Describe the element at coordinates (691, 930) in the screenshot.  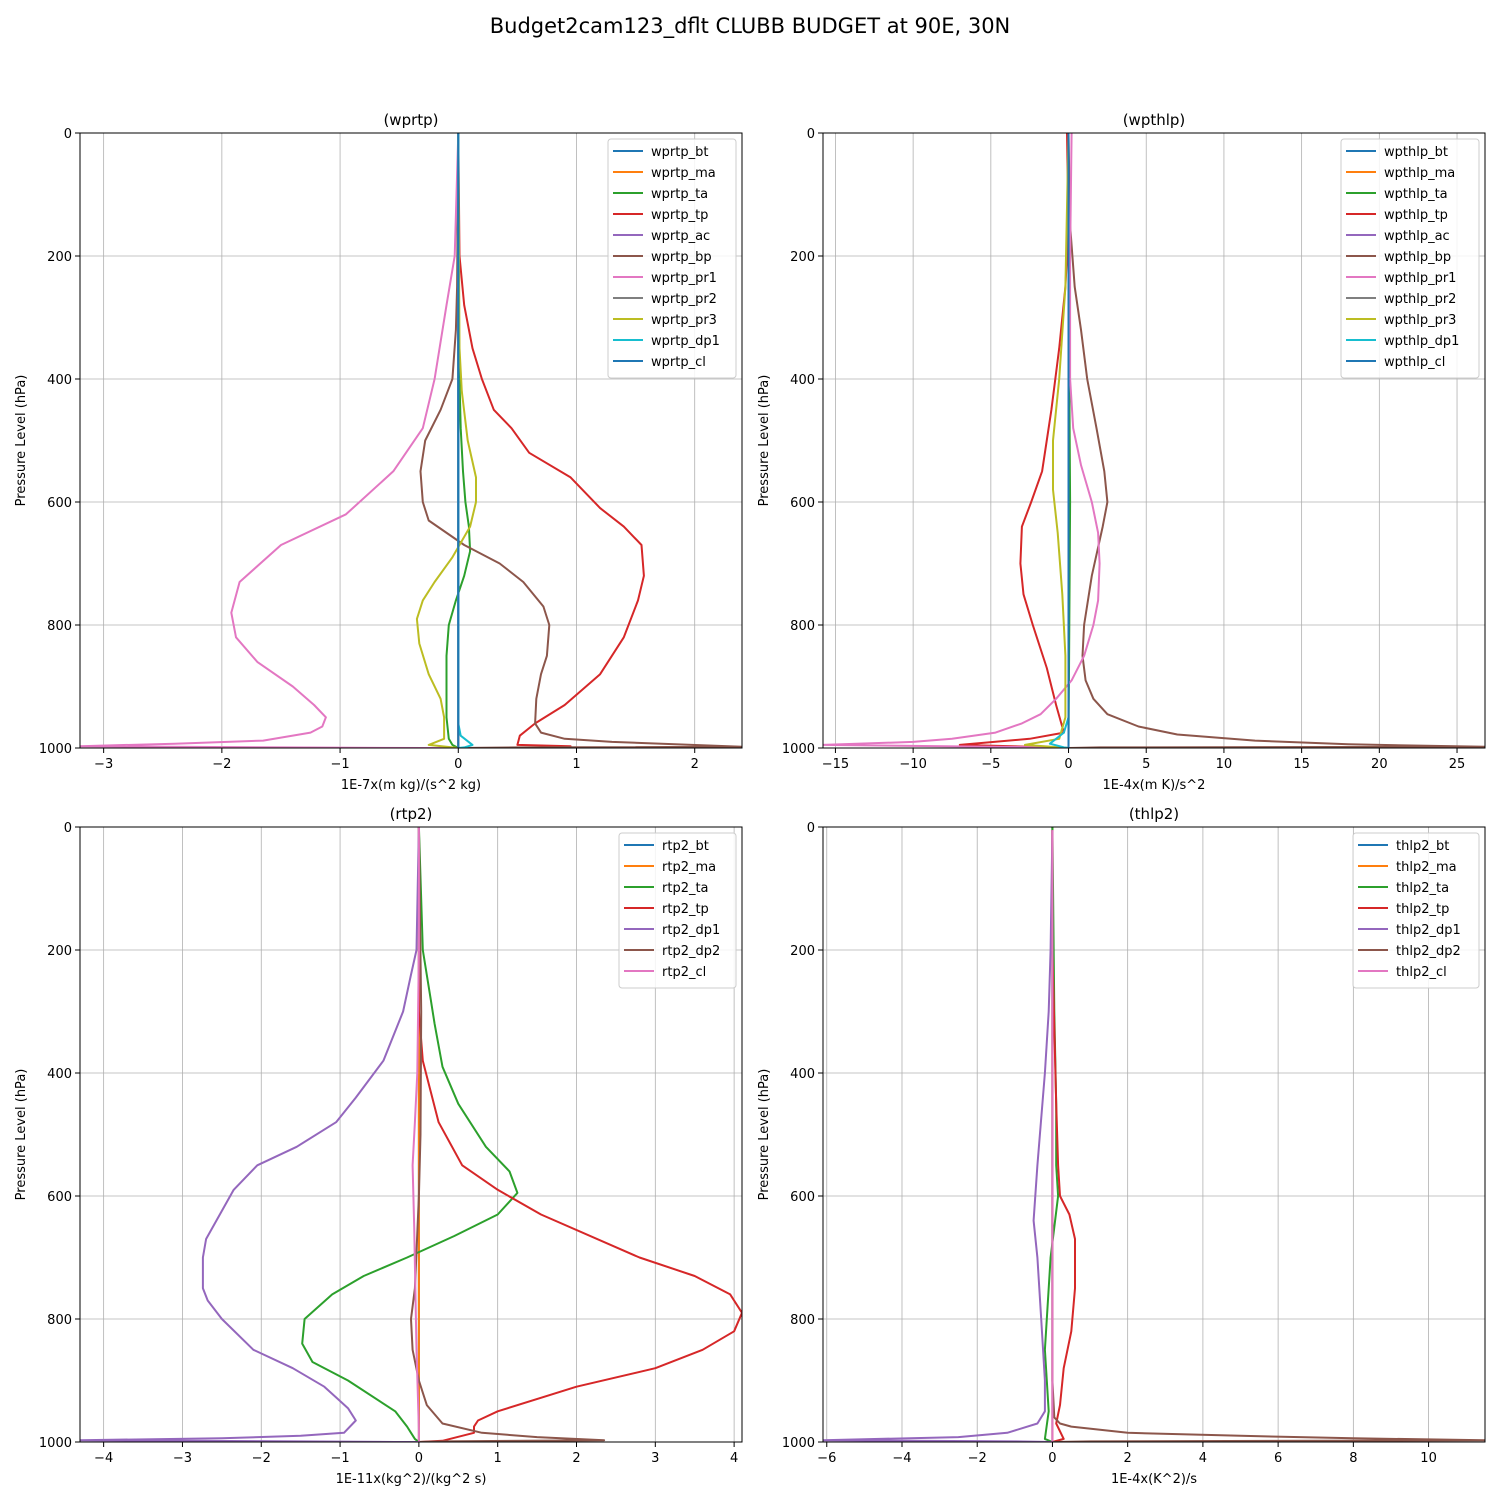
I see `legend-label: rtp2_dp1` at that location.